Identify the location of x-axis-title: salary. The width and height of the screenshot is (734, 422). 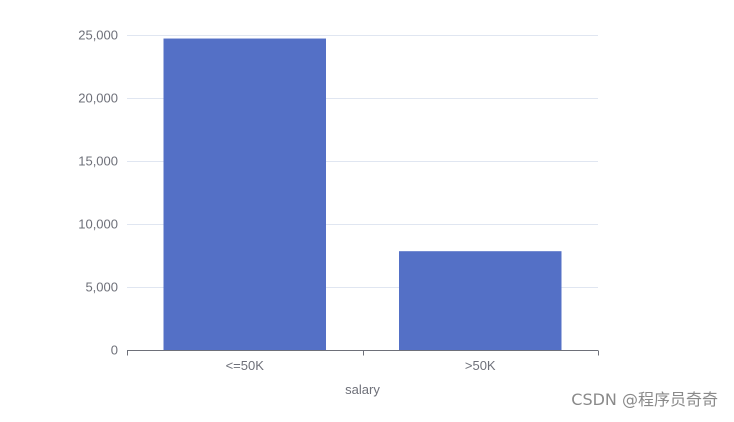
(362, 389).